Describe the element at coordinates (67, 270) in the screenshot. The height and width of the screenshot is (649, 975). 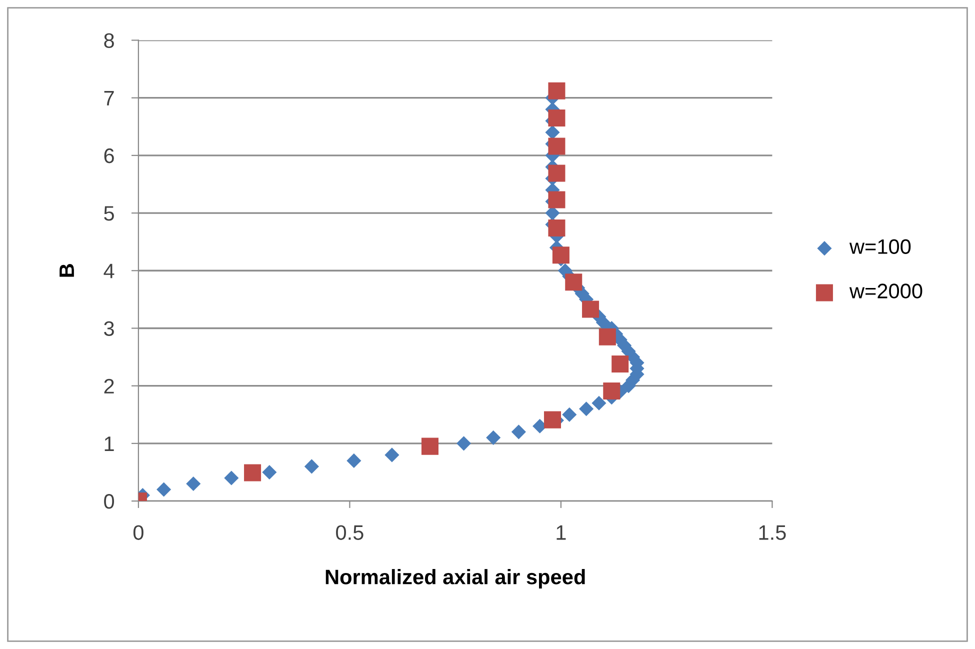
I see `y-axis-title: B` at that location.